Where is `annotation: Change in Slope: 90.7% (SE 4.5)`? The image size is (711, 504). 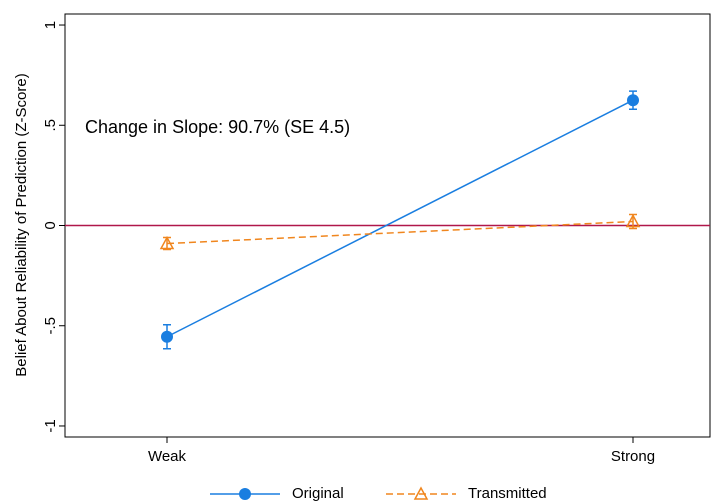 annotation: Change in Slope: 90.7% (SE 4.5) is located at coordinates (217, 127).